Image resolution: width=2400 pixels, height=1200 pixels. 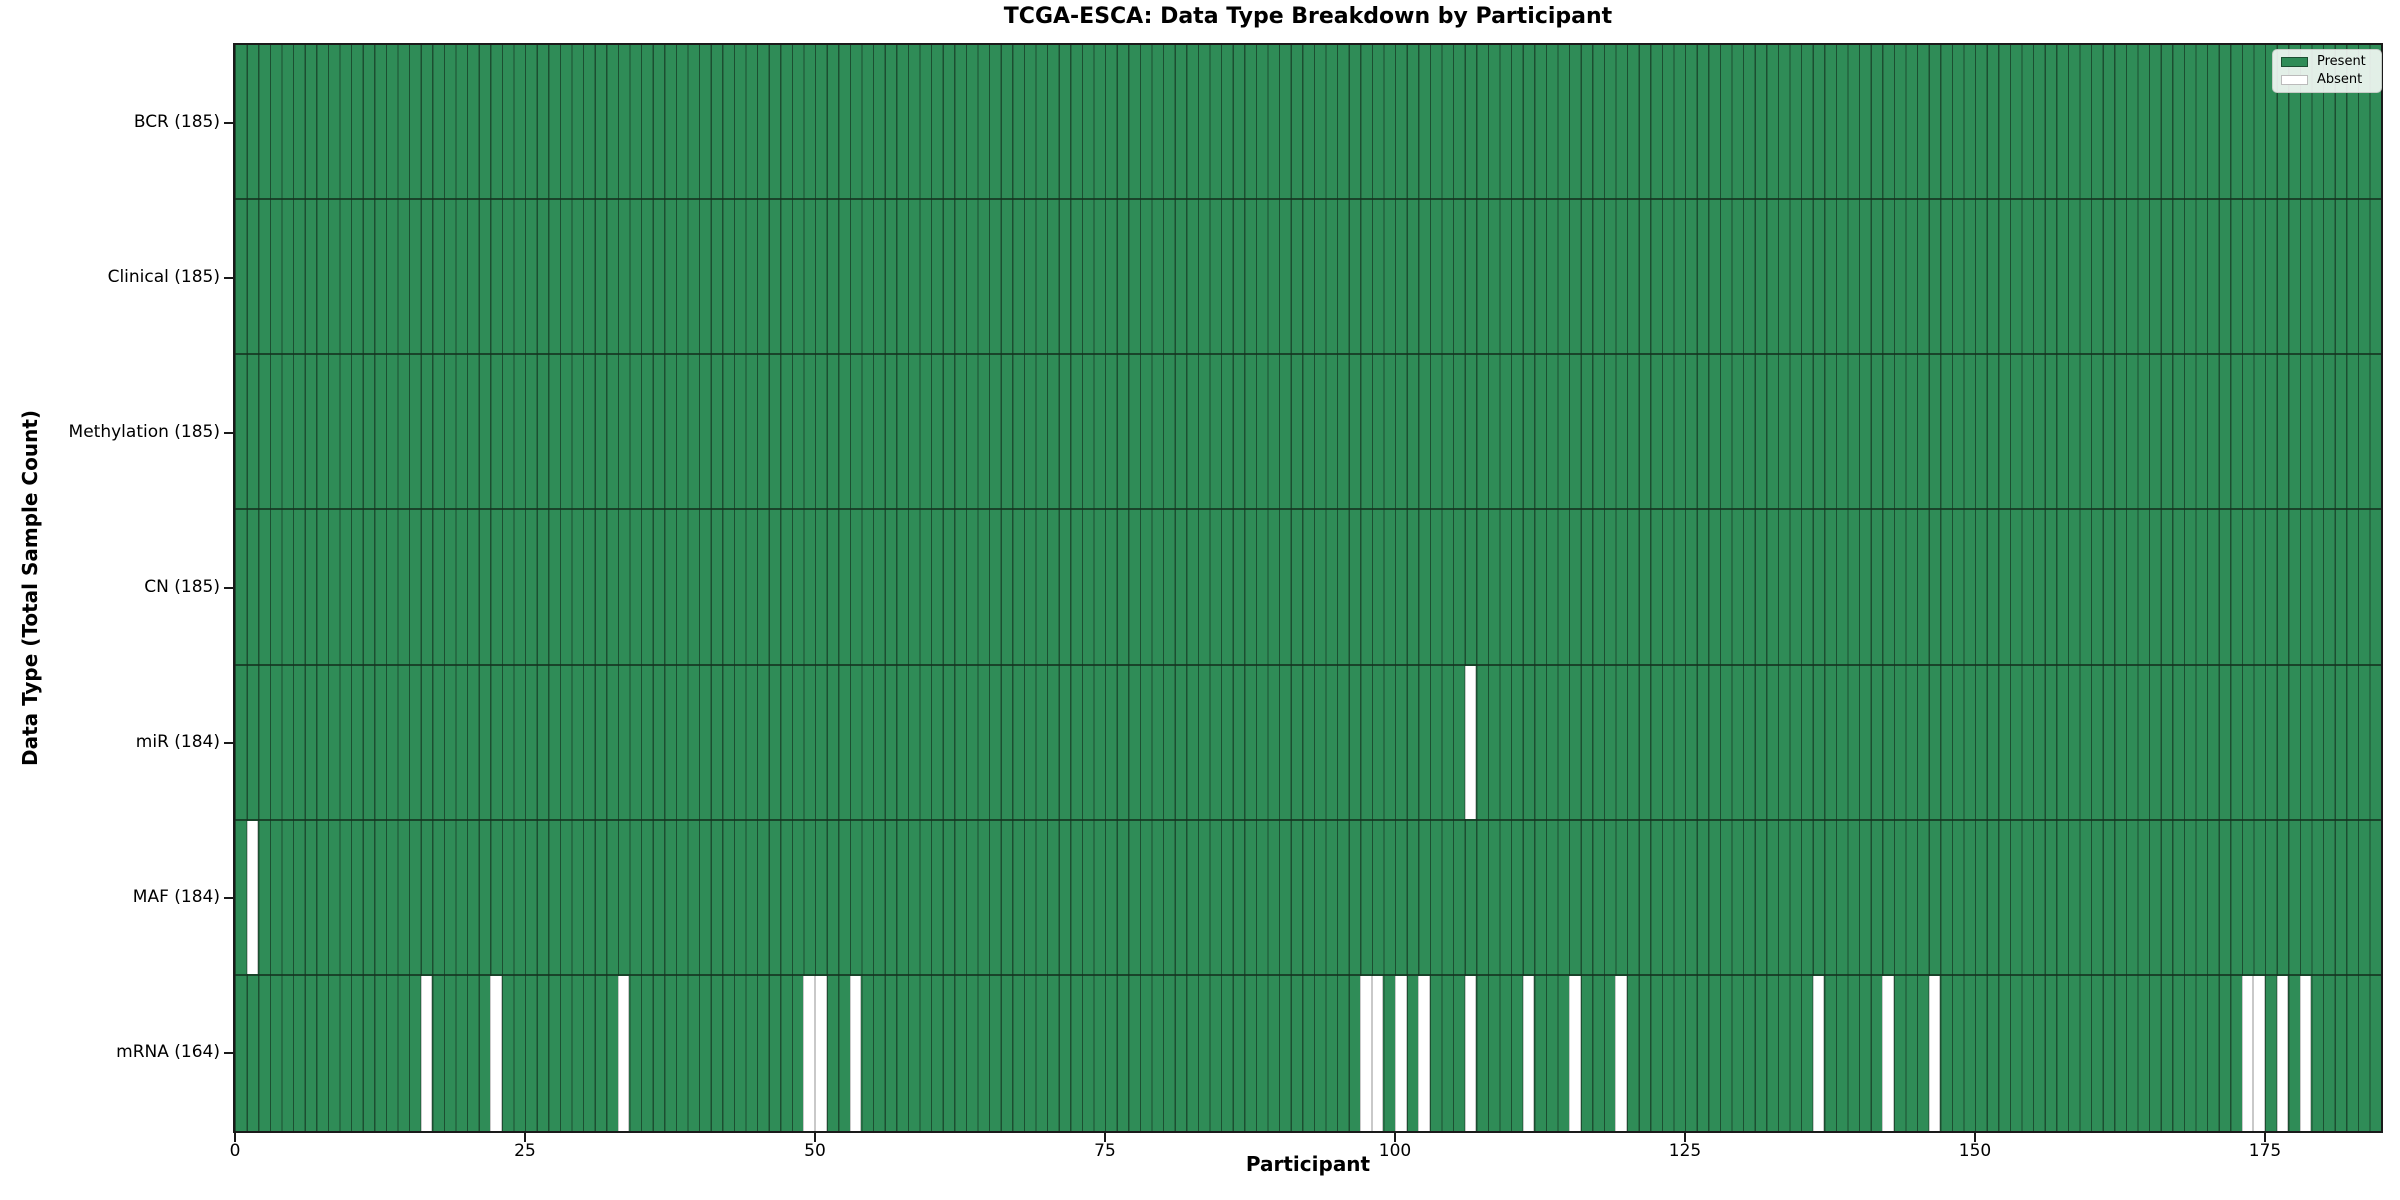 I want to click on row-band-maf, so click(x=1308, y=898).